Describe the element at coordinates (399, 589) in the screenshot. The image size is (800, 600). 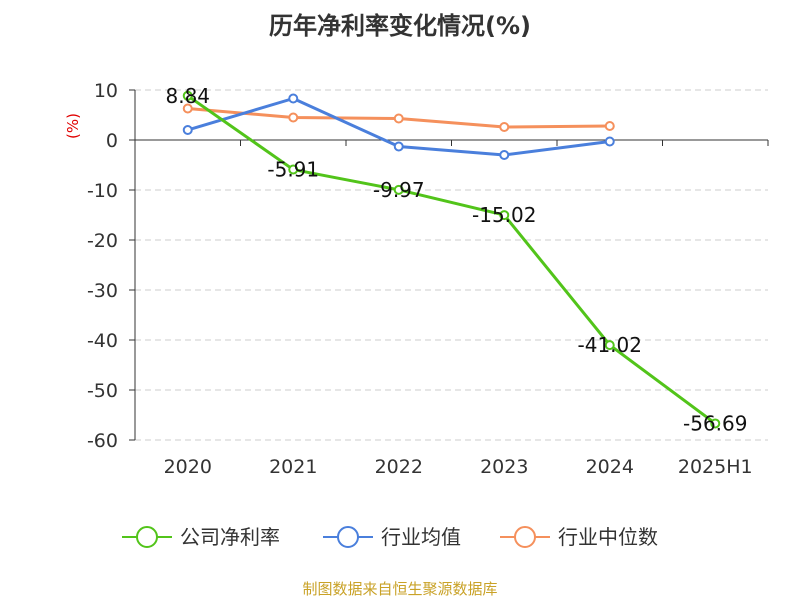
I see `source-note: 制图数据来自恒生聚源数据库` at that location.